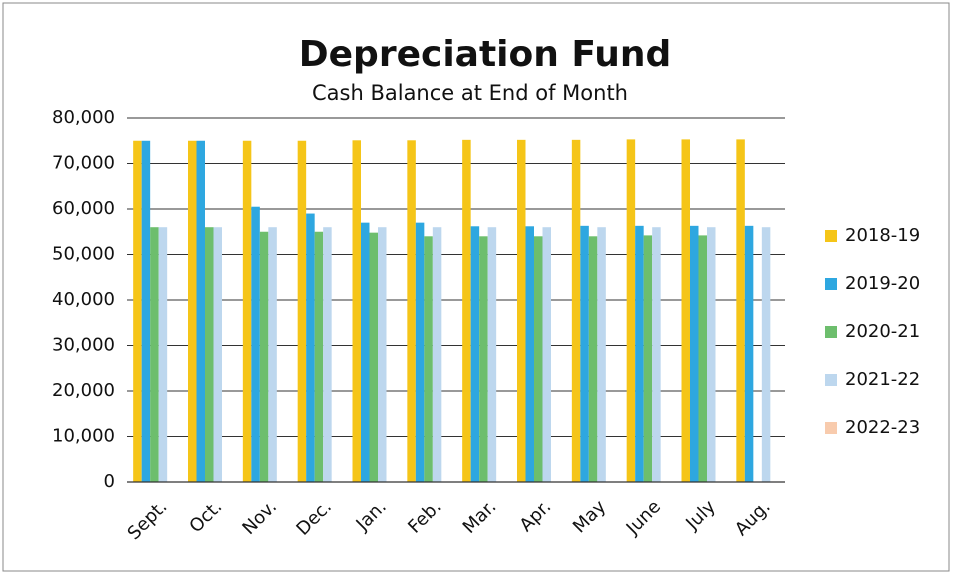 This screenshot has width=953, height=575. Describe the element at coordinates (83, 254) in the screenshot. I see `y-tick-label: 50,000` at that location.